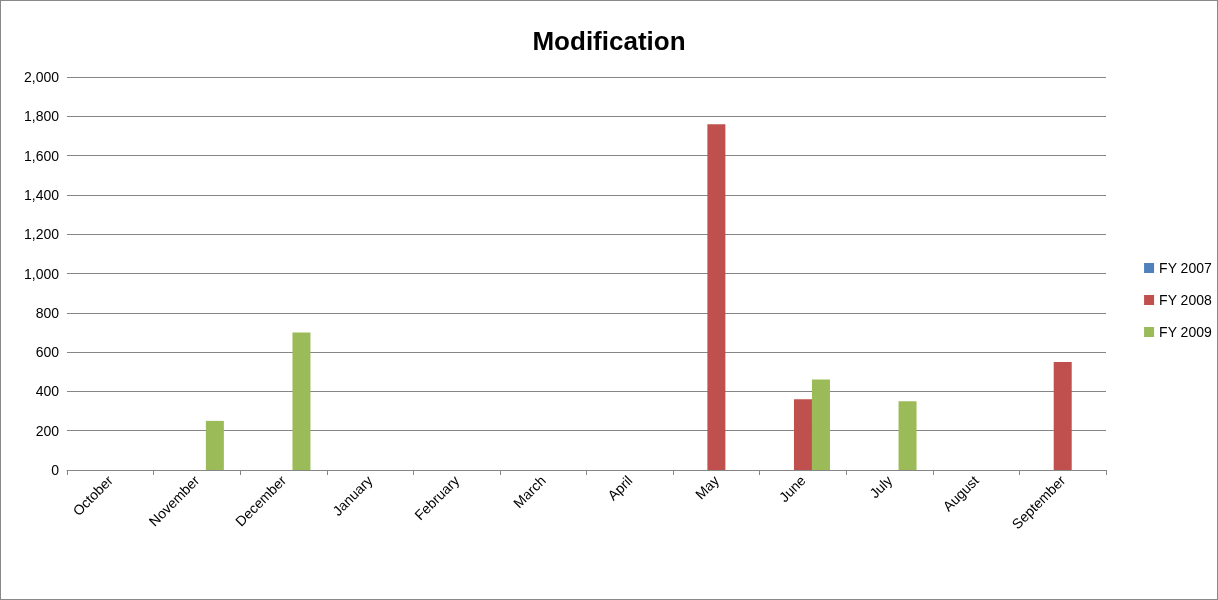 This screenshot has height=600, width=1218. What do you see at coordinates (609, 41) in the screenshot?
I see `chart-title: Modification` at bounding box center [609, 41].